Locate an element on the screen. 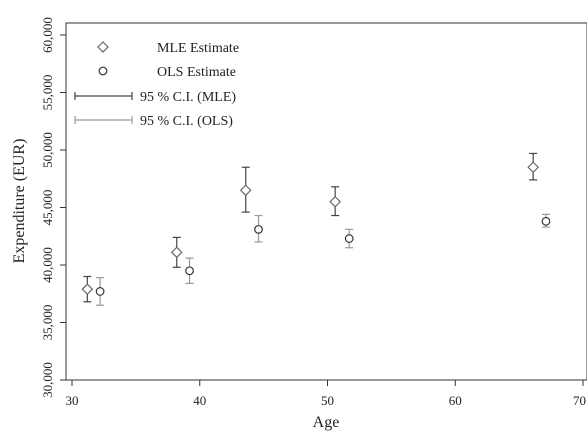 The height and width of the screenshot is (435, 587). legend-label-mle: MLE Estimate is located at coordinates (198, 48).